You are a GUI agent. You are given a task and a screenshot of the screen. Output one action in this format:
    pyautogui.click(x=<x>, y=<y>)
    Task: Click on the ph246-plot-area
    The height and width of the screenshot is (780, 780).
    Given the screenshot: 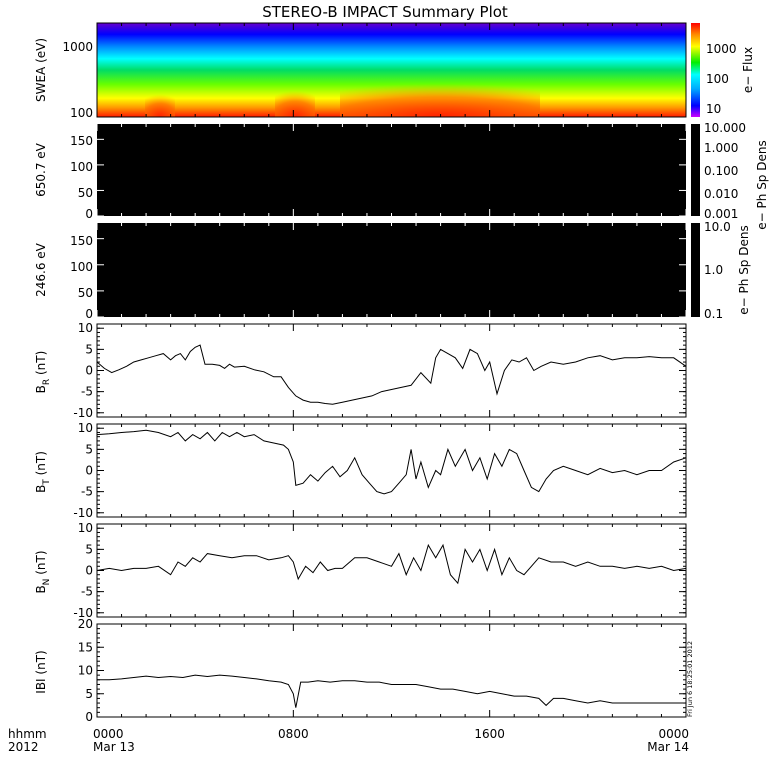 What is the action you would take?
    pyautogui.click(x=391, y=270)
    